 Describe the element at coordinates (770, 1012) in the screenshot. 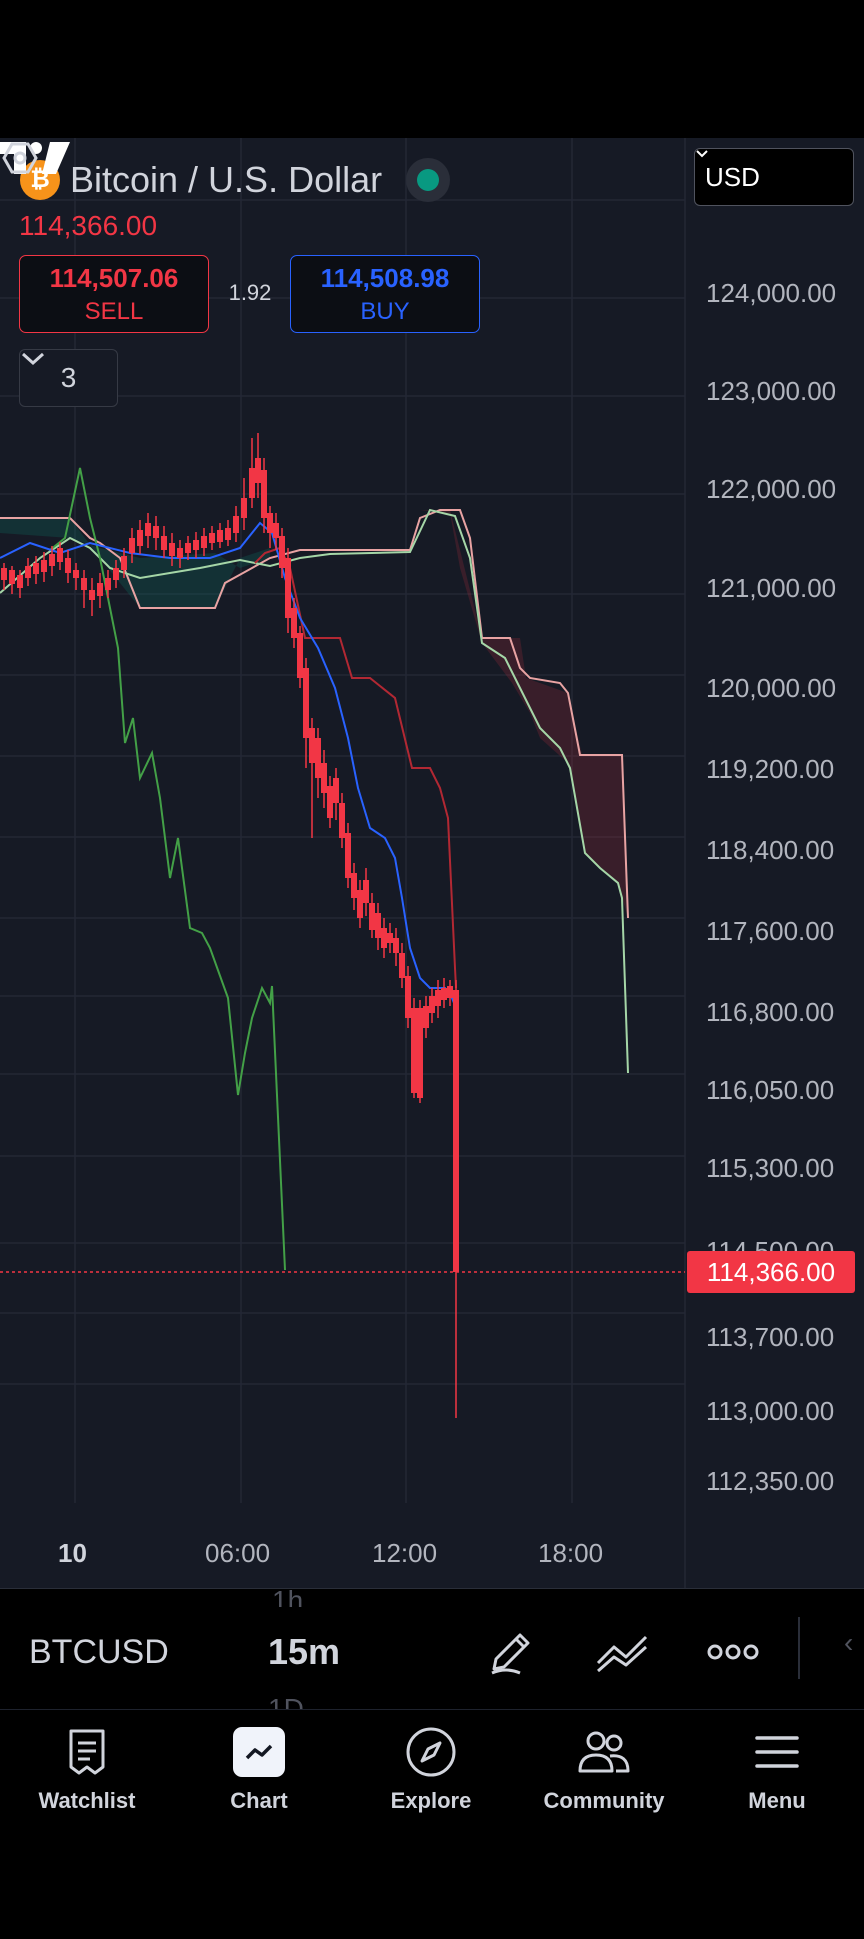

I see `price-axis-label: 116,800.00` at that location.